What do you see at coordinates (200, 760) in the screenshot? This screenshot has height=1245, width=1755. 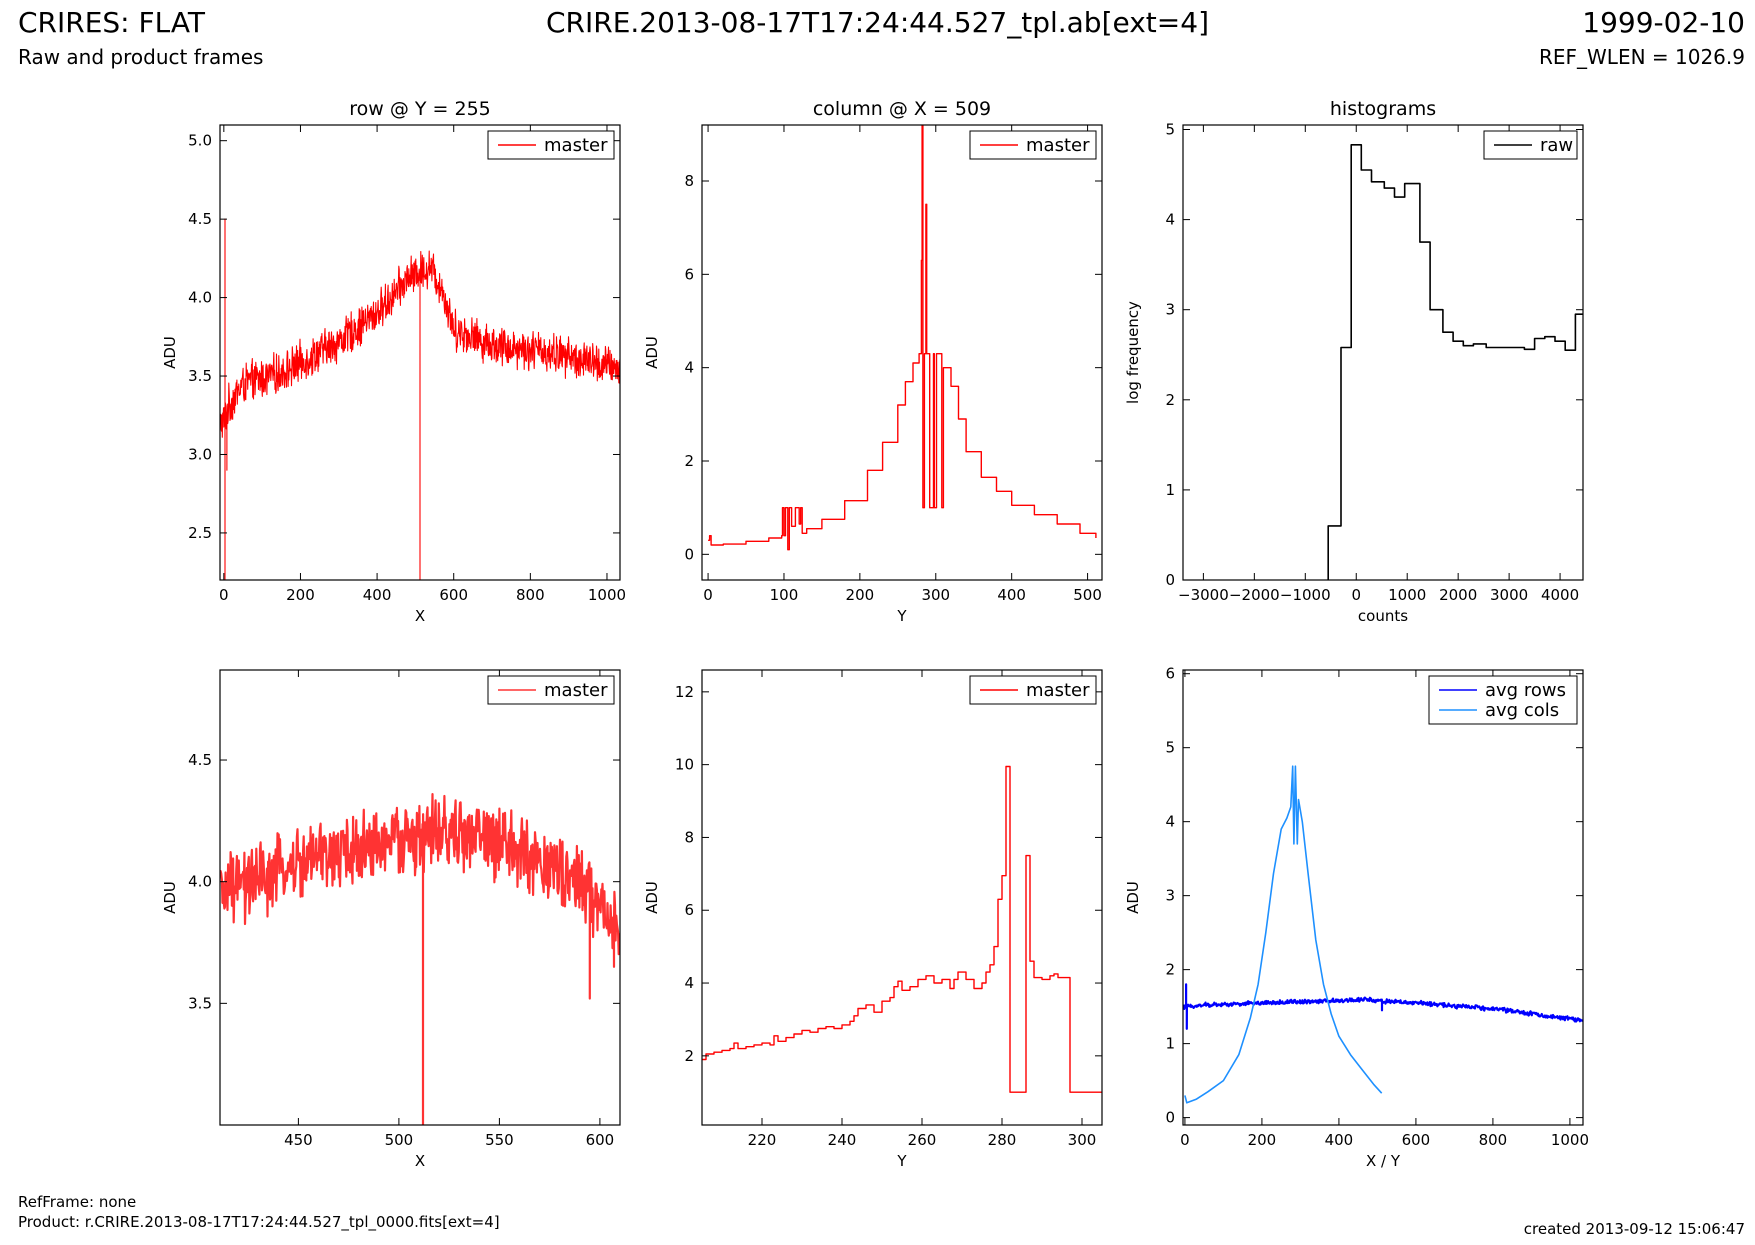 I see `y-tick-label: 4.5` at bounding box center [200, 760].